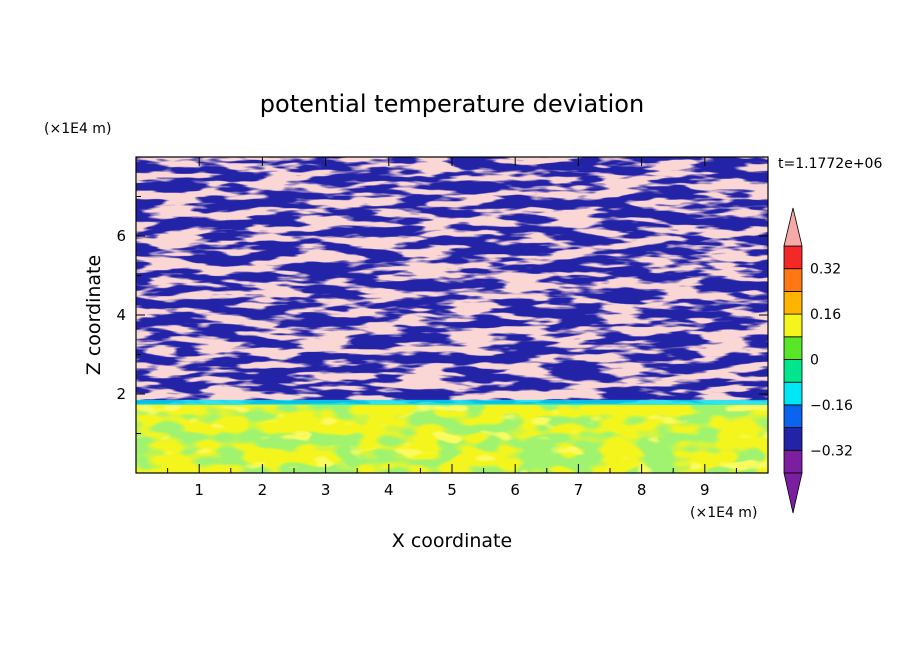 The width and height of the screenshot is (904, 654). What do you see at coordinates (705, 490) in the screenshot?
I see `x-tick-label: 9` at bounding box center [705, 490].